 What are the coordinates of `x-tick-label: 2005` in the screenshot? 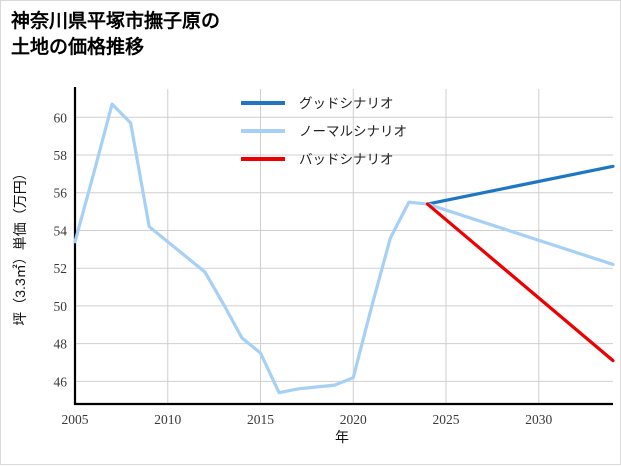 It's located at (75, 419).